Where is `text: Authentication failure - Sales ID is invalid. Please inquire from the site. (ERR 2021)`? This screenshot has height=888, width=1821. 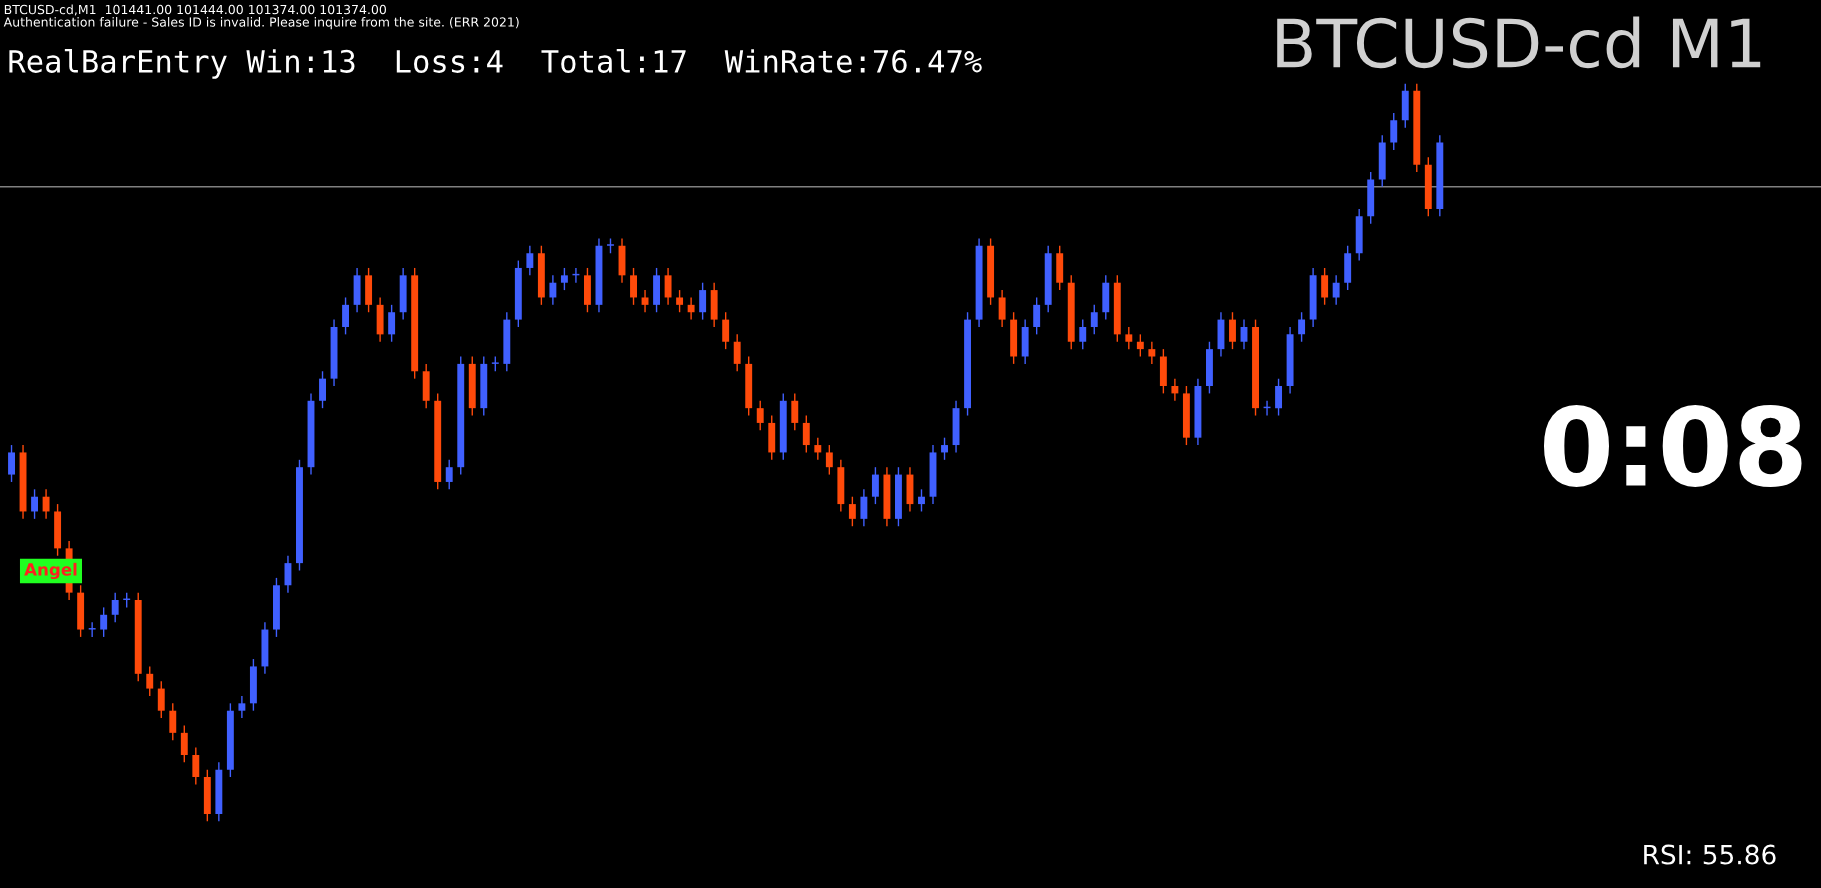 text: Authentication failure - Sales ID is invalid. Please inquire from the site. (ERR 2021) is located at coordinates (261, 23).